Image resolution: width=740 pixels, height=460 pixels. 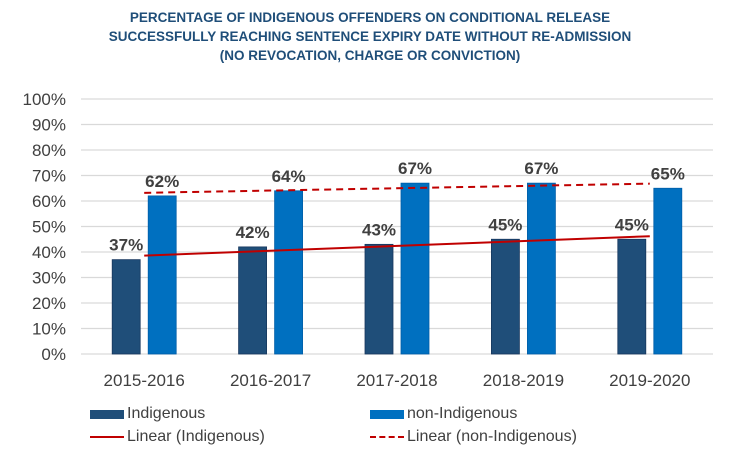 I want to click on y-axis-ticks: 0% 10% 20% 30% 40% 50% 60% 70% 80% 90% 100%, so click(x=44, y=227).